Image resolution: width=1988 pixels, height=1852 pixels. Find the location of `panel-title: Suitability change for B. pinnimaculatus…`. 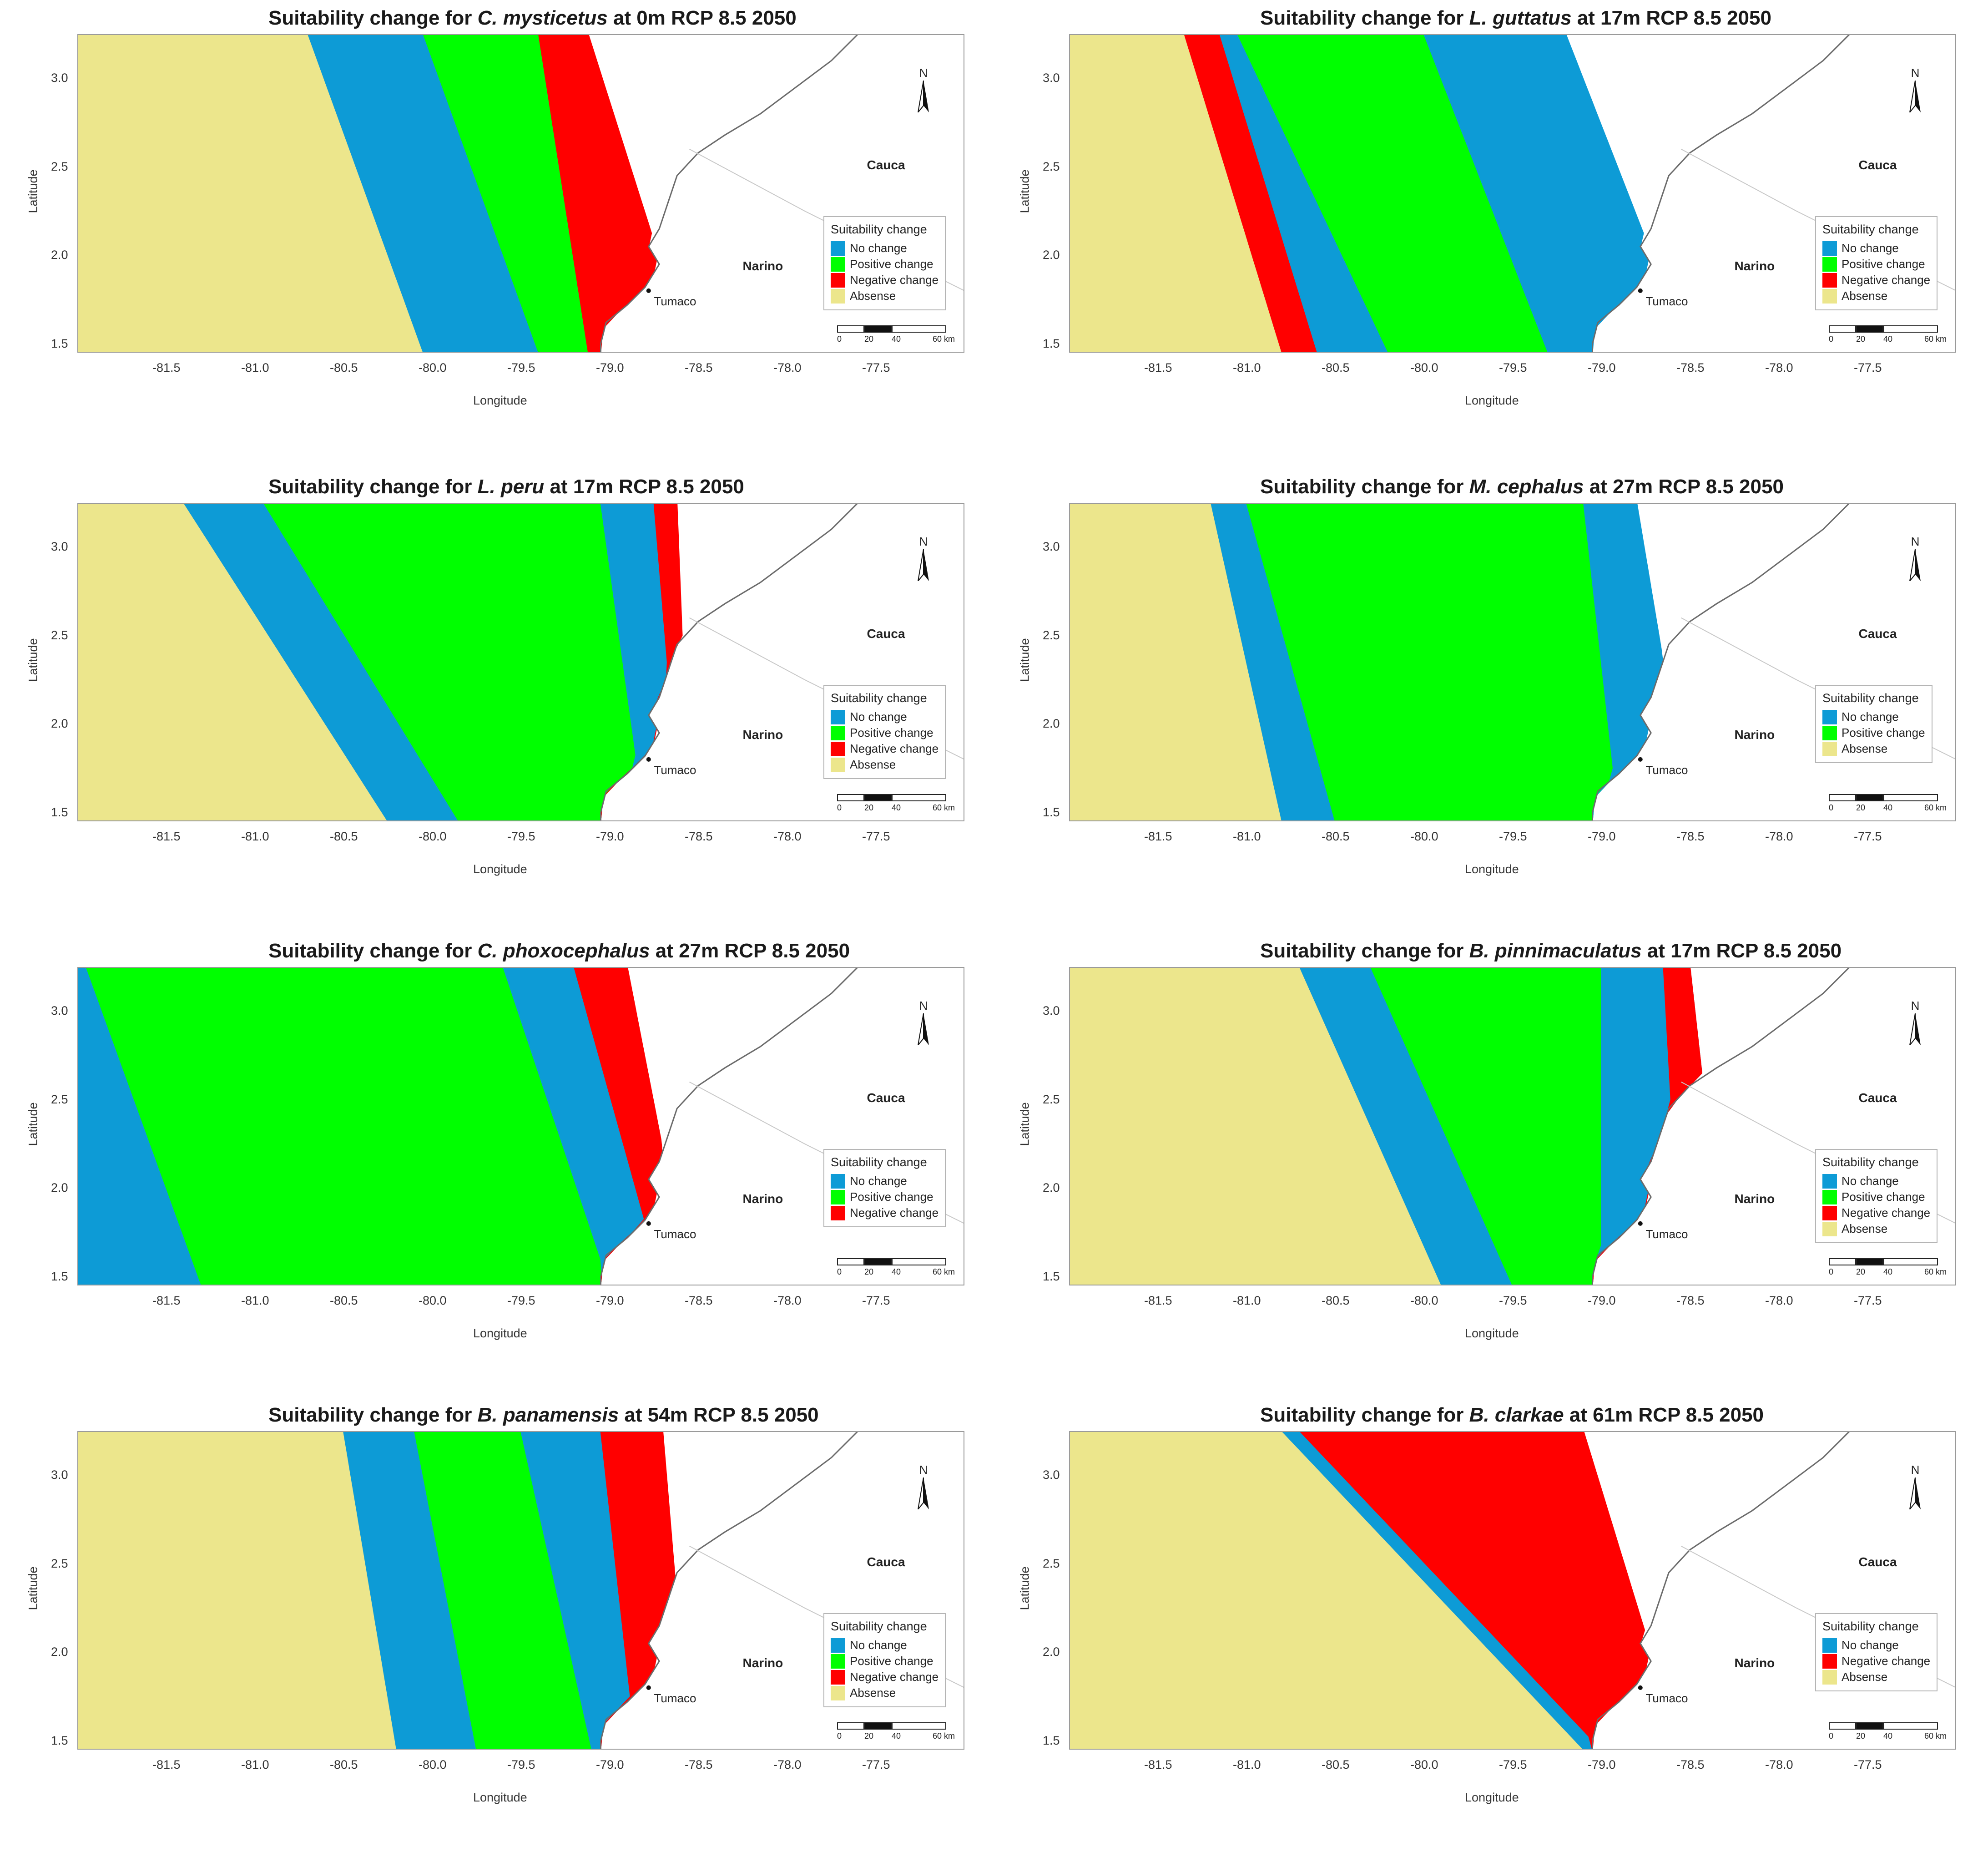

panel-title: Suitability change for B. pinnimaculatus… is located at coordinates (1551, 951).